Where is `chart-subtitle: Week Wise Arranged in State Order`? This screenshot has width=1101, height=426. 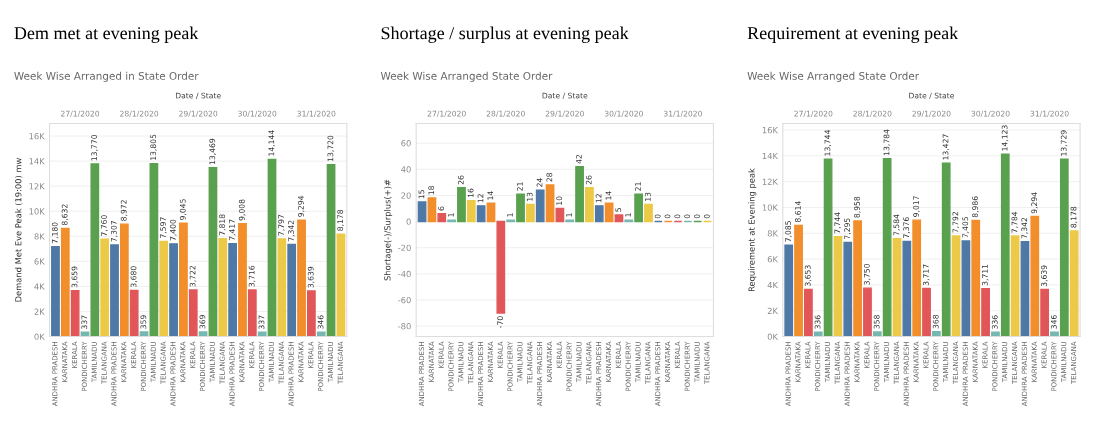 chart-subtitle: Week Wise Arranged in State Order is located at coordinates (106, 76).